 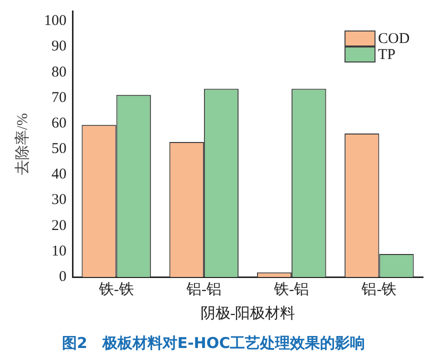 I want to click on y-tick-label: 60, so click(x=59, y=123).